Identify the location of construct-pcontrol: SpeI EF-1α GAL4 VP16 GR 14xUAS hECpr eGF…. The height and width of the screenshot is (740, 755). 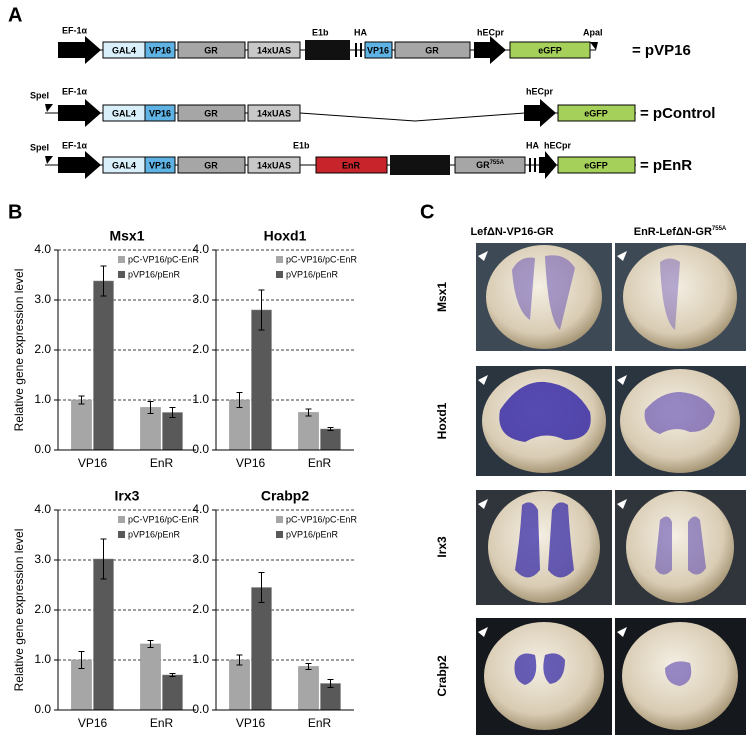
(372, 106).